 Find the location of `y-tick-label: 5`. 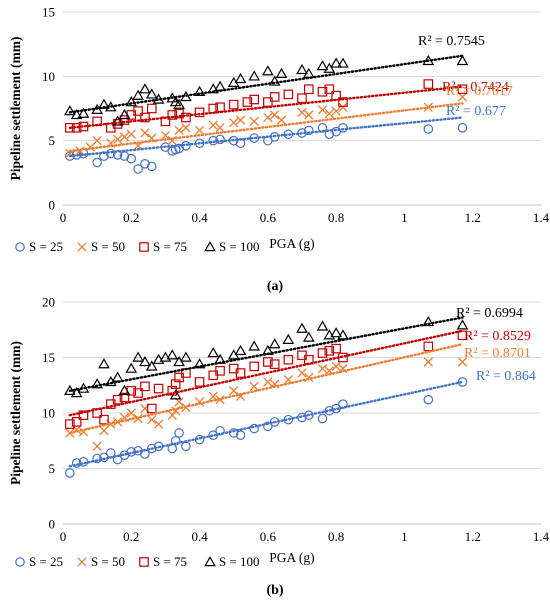

y-tick-label: 5 is located at coordinates (52, 140).